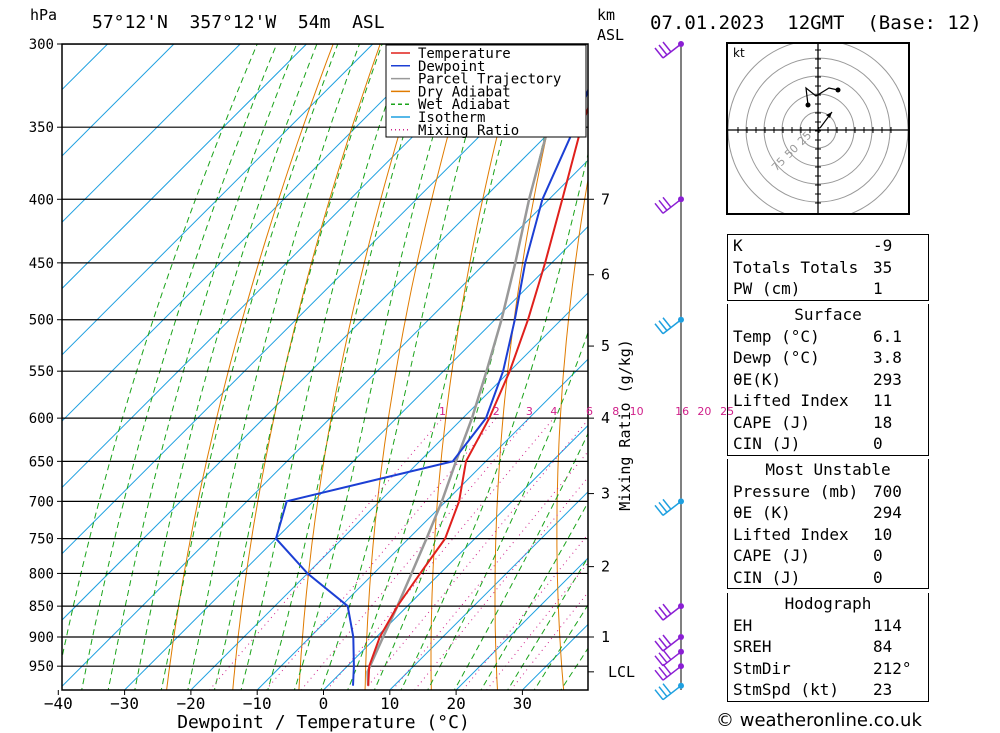 This screenshot has width=1000, height=733. I want to click on hodograph-title: Hodograph, so click(828, 603).